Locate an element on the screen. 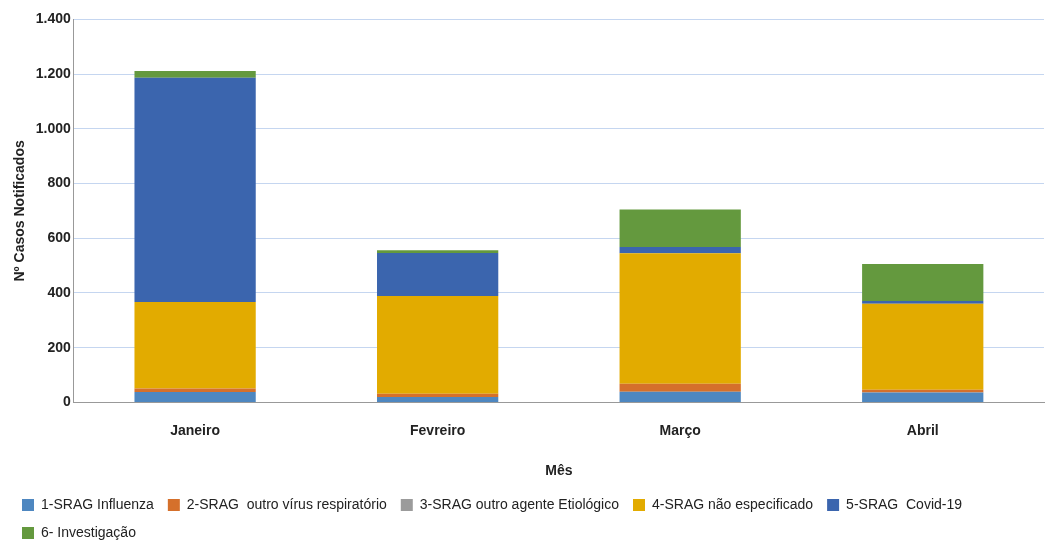 The width and height of the screenshot is (1056, 558). x-tick-label: Abril is located at coordinates (922, 429).